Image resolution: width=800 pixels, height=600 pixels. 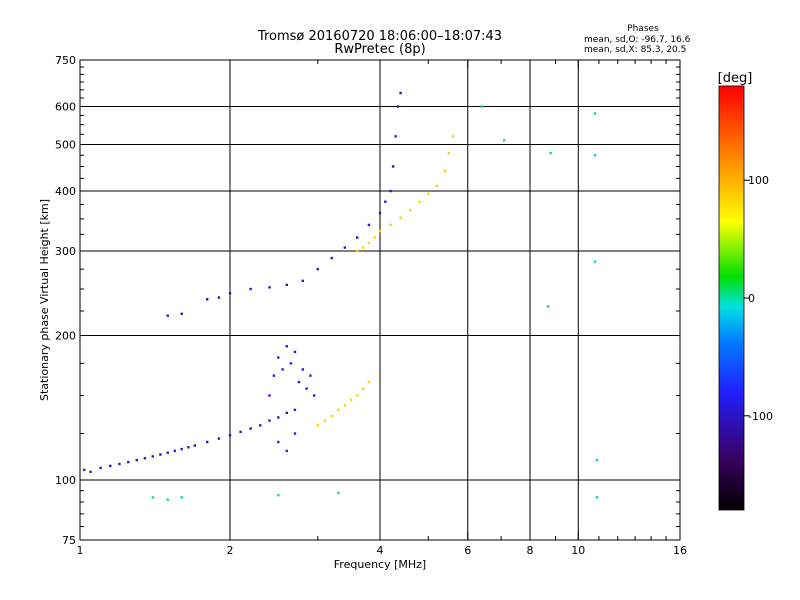 I want to click on x-axis-label: Frequency [MHz], so click(x=380, y=564).